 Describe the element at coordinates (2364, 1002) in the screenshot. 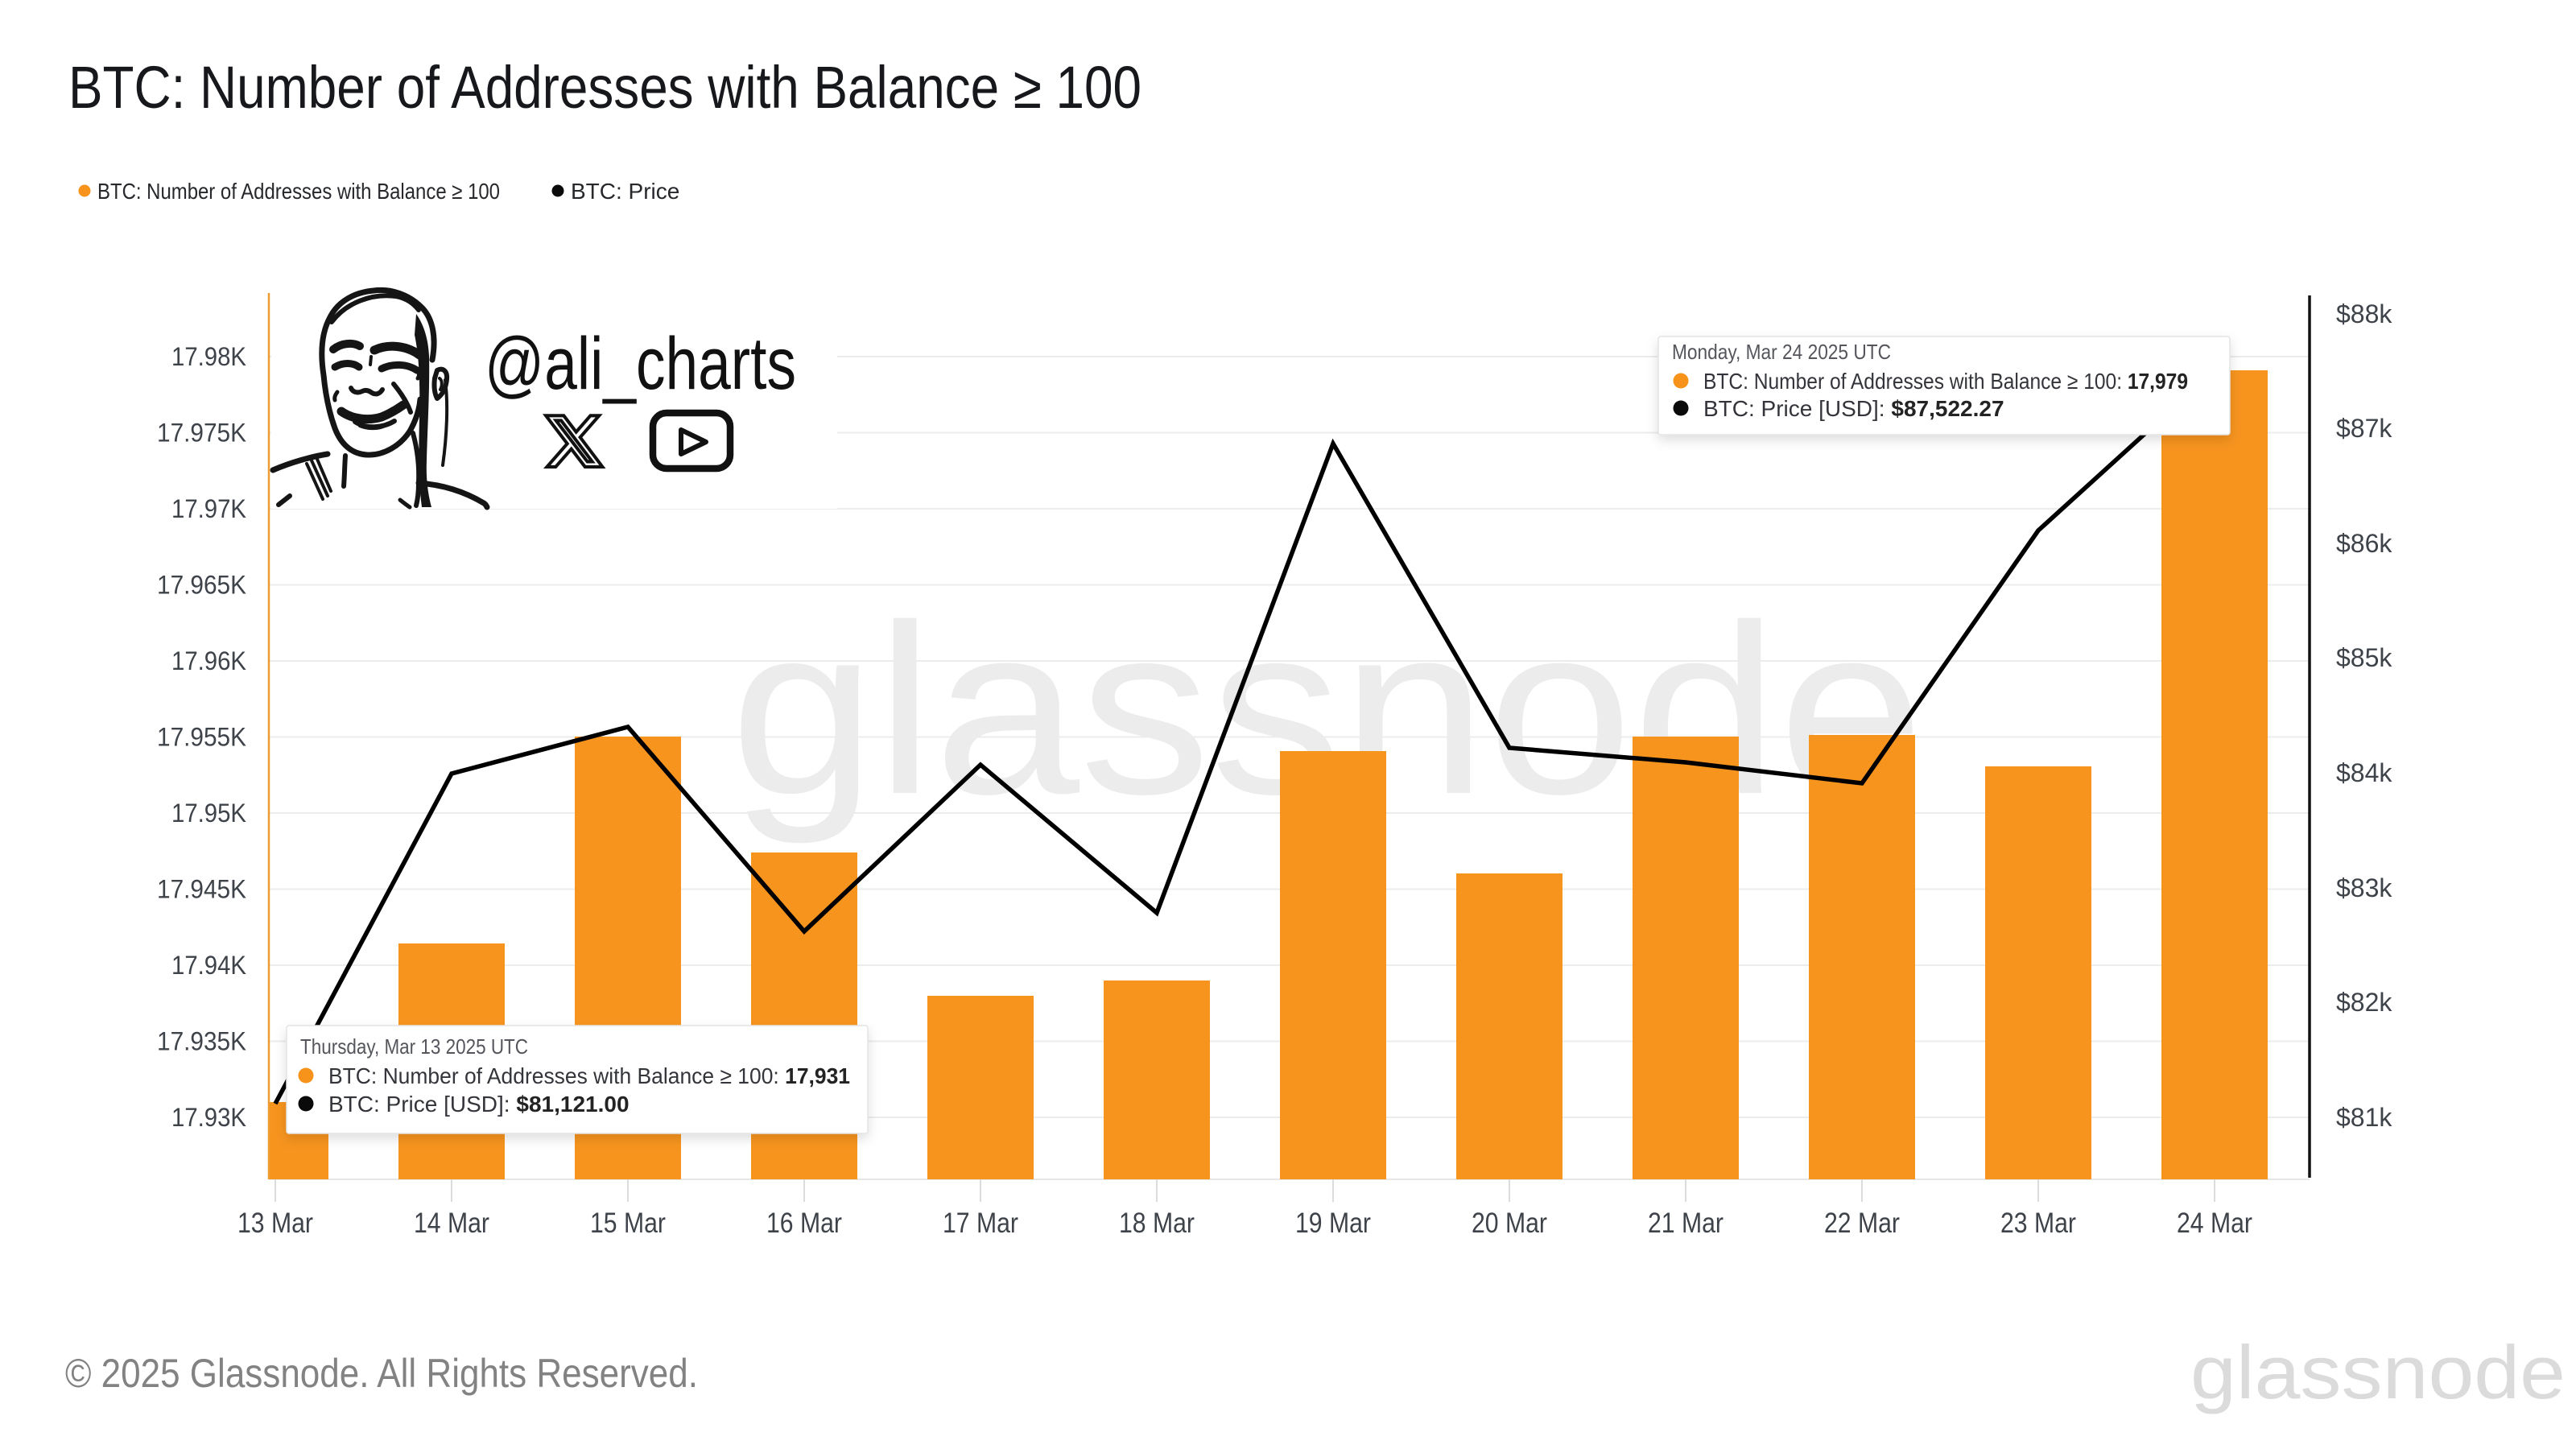

I see `svg-text: $82k` at that location.